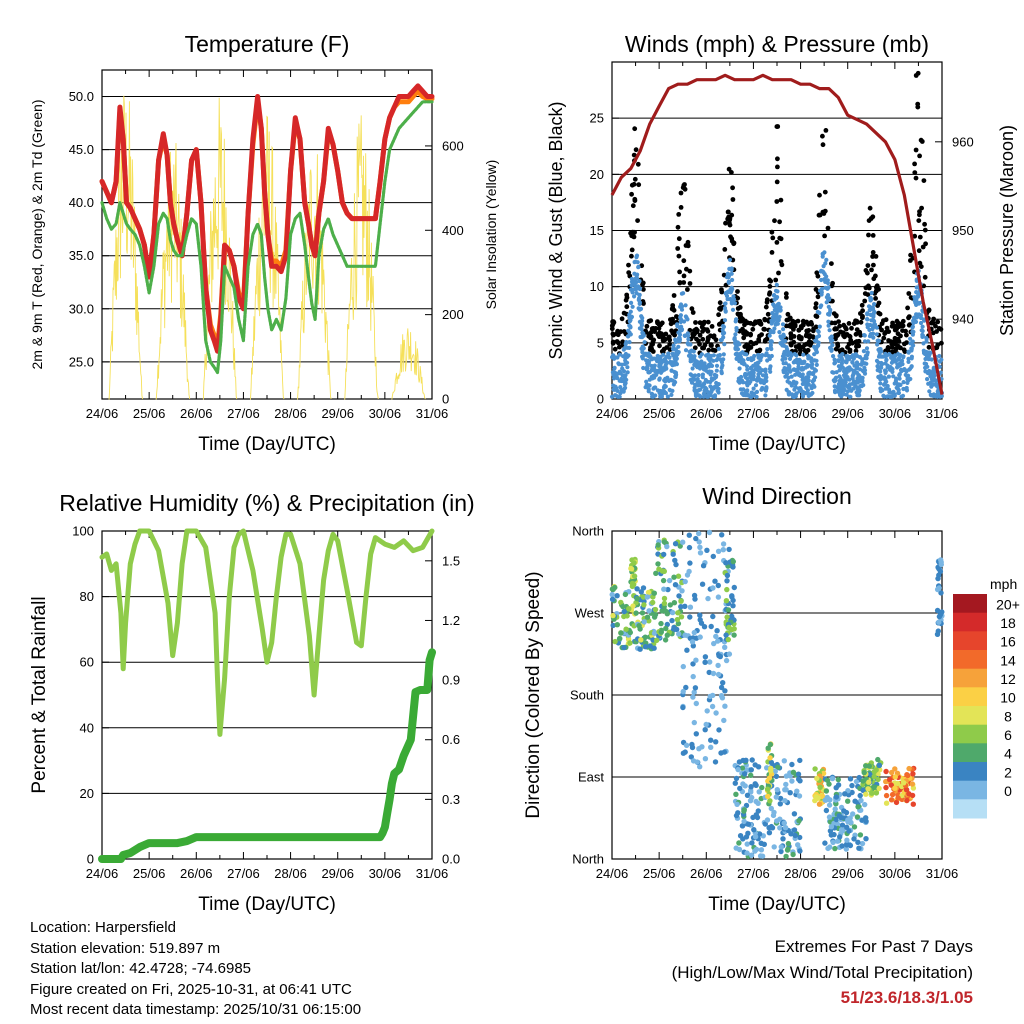 The width and height of the screenshot is (1024, 1024). Describe the element at coordinates (81, 96) in the screenshot. I see `y-tick-label: 50.0` at that location.